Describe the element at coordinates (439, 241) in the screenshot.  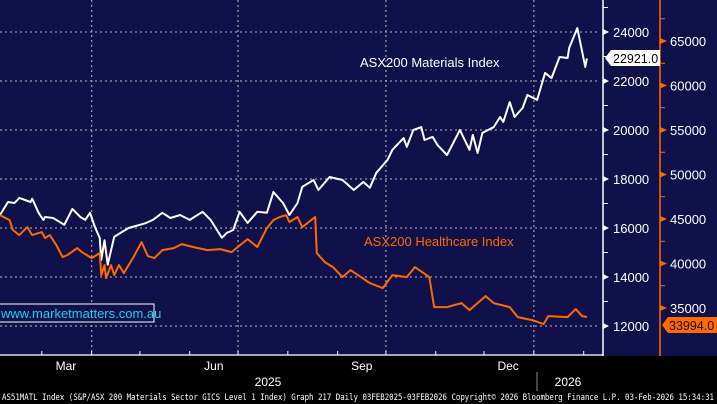
I see `series-label-healthcare: ASX200 Healthcare Index` at that location.